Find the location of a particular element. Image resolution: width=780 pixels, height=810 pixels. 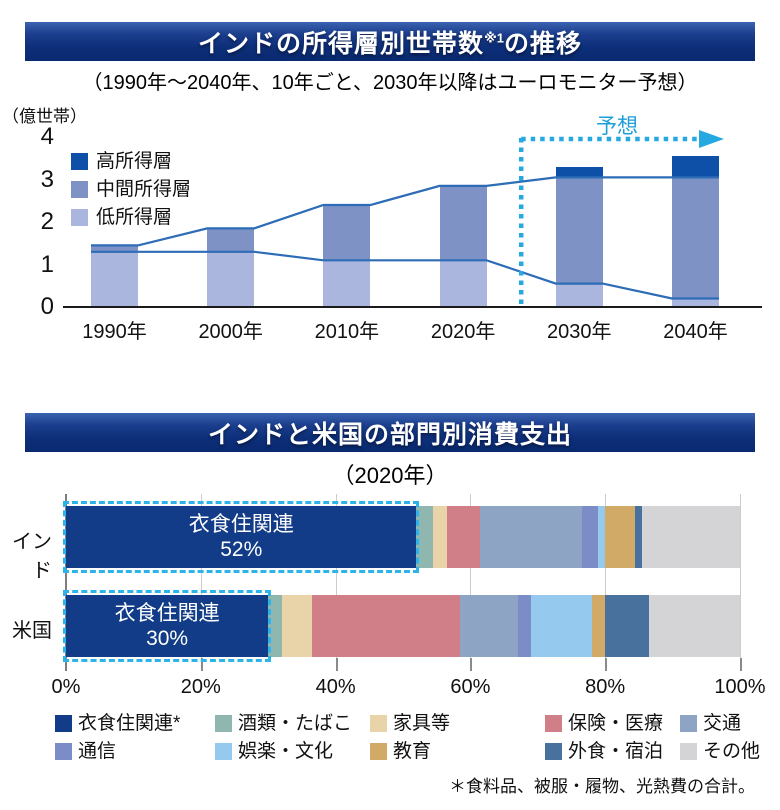

x-tick-label: 40% is located at coordinates (335, 687).